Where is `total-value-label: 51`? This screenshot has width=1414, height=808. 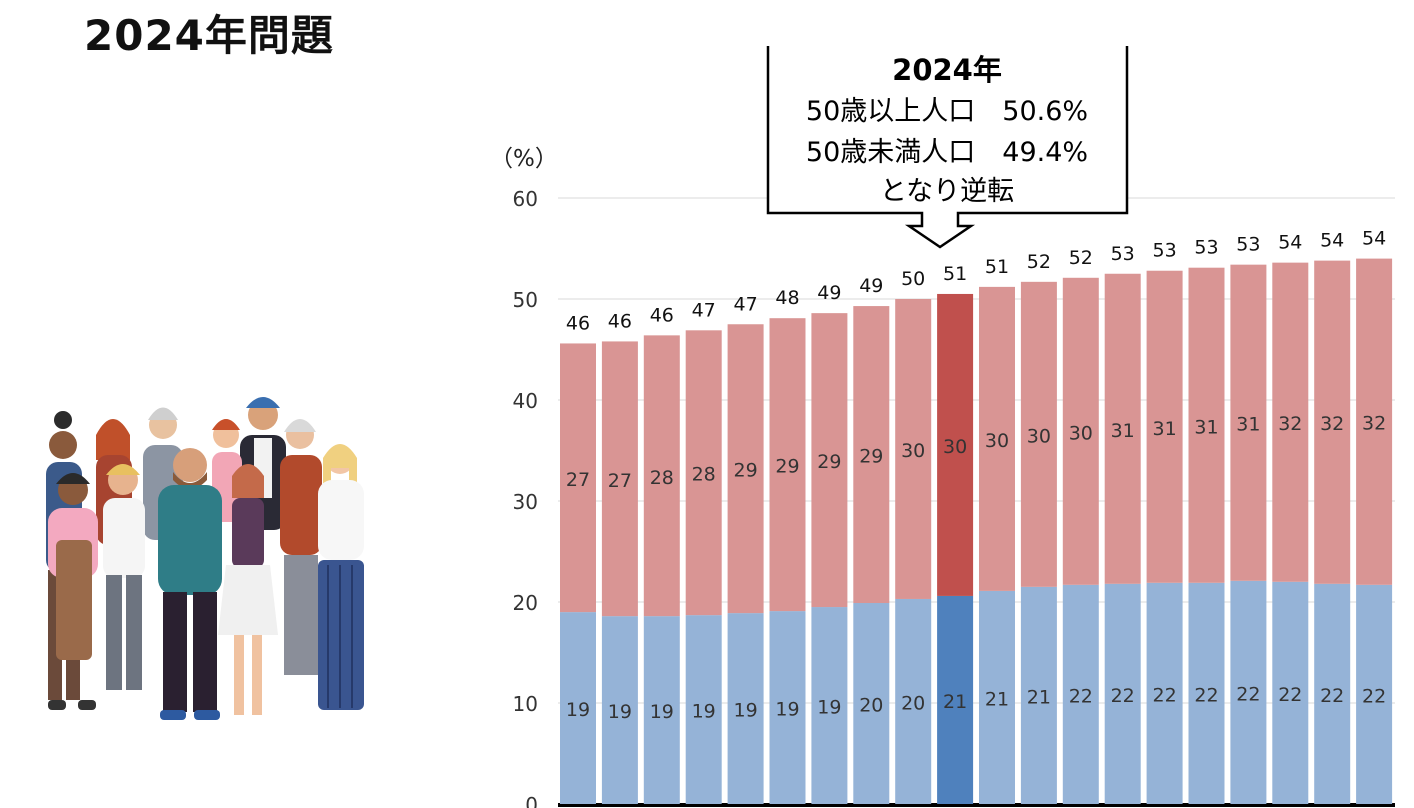
total-value-label: 51 is located at coordinates (997, 267).